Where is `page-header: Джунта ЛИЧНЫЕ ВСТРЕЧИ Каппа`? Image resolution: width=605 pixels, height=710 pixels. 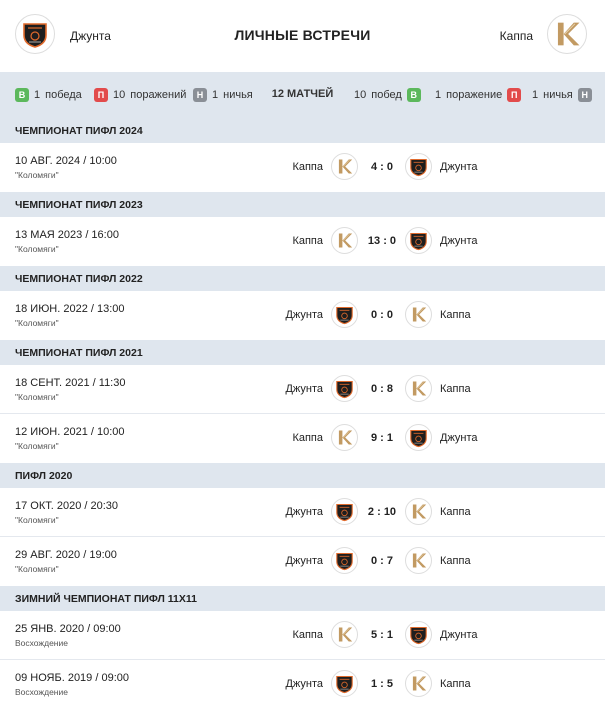 page-header: Джунта ЛИЧНЫЕ ВСТРЕЧИ Каппа is located at coordinates (302, 36).